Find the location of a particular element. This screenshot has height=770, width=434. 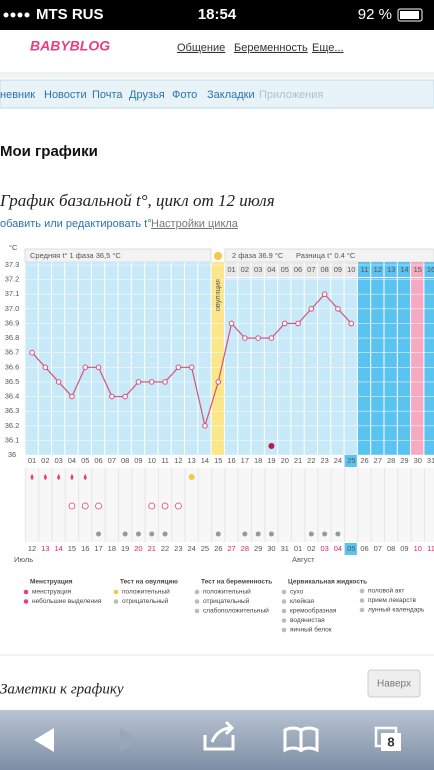

date-label: 02 is located at coordinates (311, 548).